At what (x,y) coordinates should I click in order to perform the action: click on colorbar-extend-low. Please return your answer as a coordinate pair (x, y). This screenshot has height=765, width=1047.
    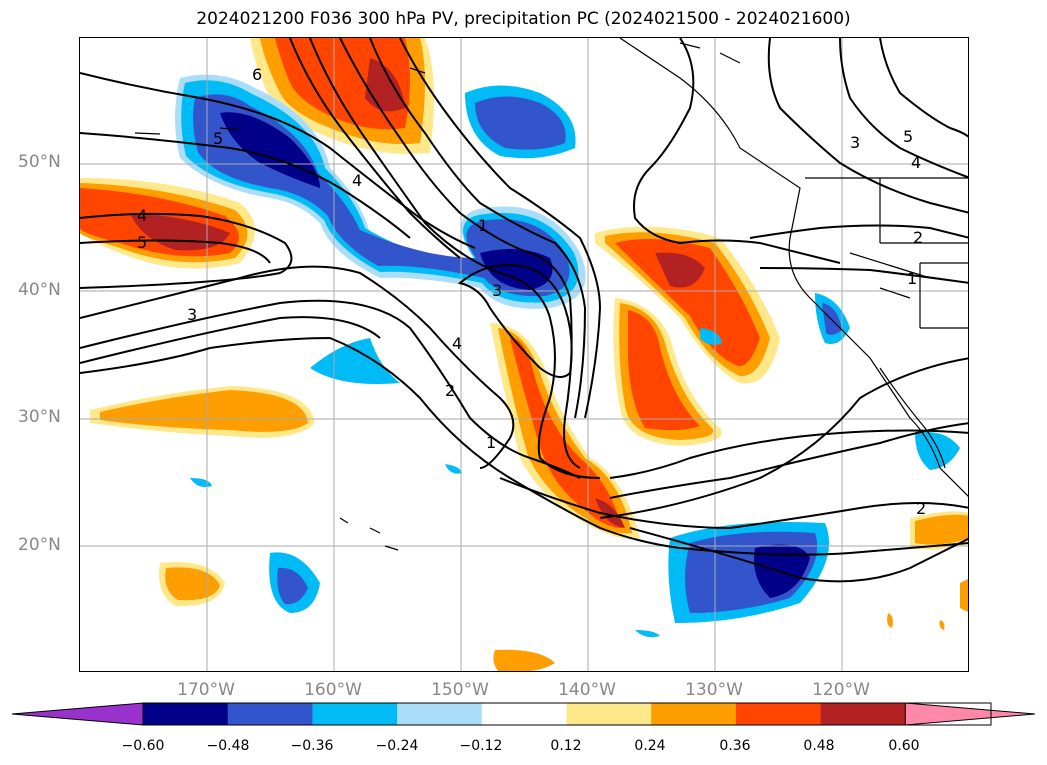
    Looking at the image, I should click on (77, 714).